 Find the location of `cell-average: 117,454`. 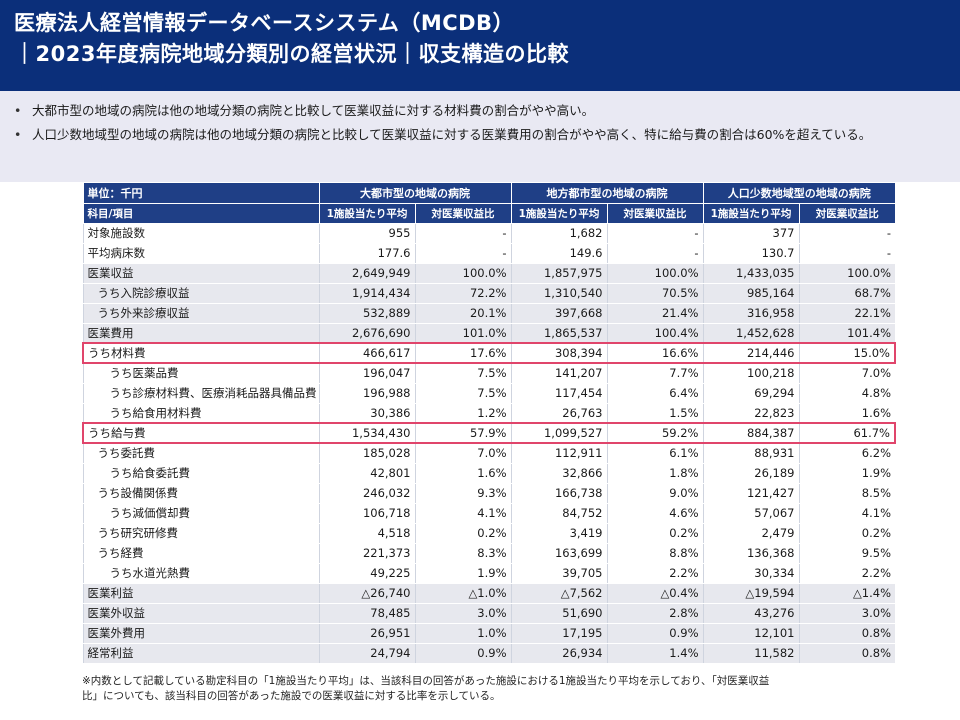

cell-average: 117,454 is located at coordinates (558, 393).